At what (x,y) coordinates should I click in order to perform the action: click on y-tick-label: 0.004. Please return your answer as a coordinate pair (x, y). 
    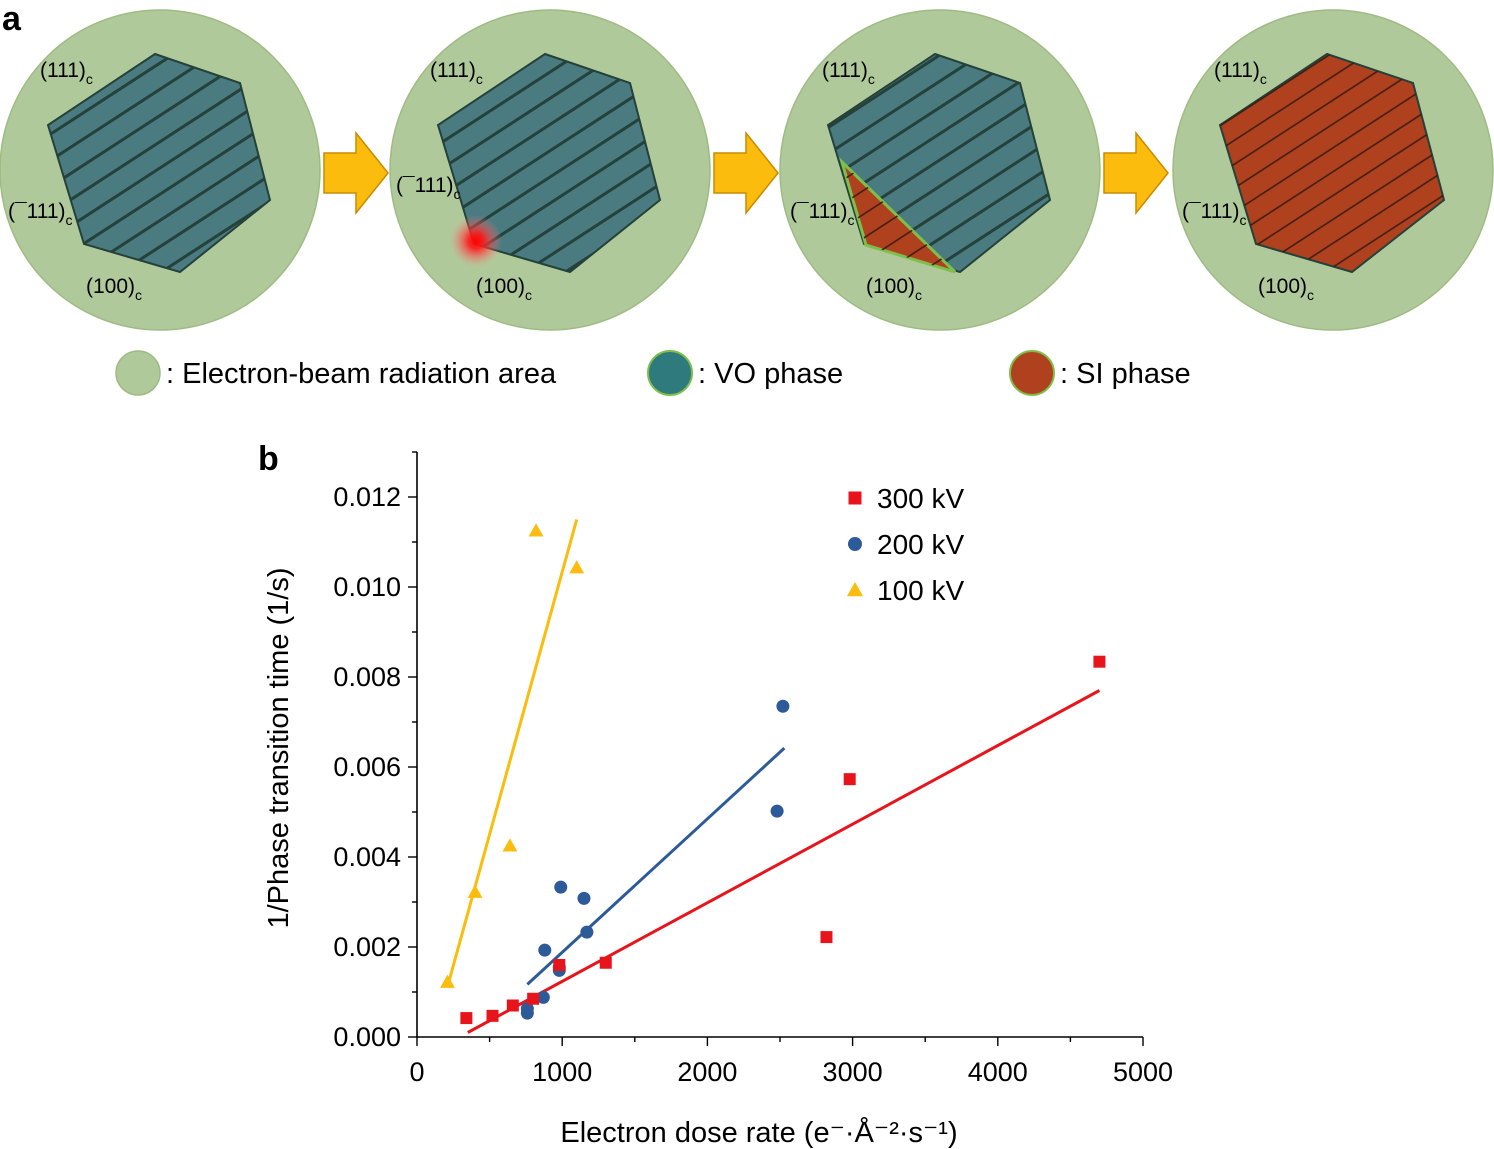
    Looking at the image, I should click on (367, 857).